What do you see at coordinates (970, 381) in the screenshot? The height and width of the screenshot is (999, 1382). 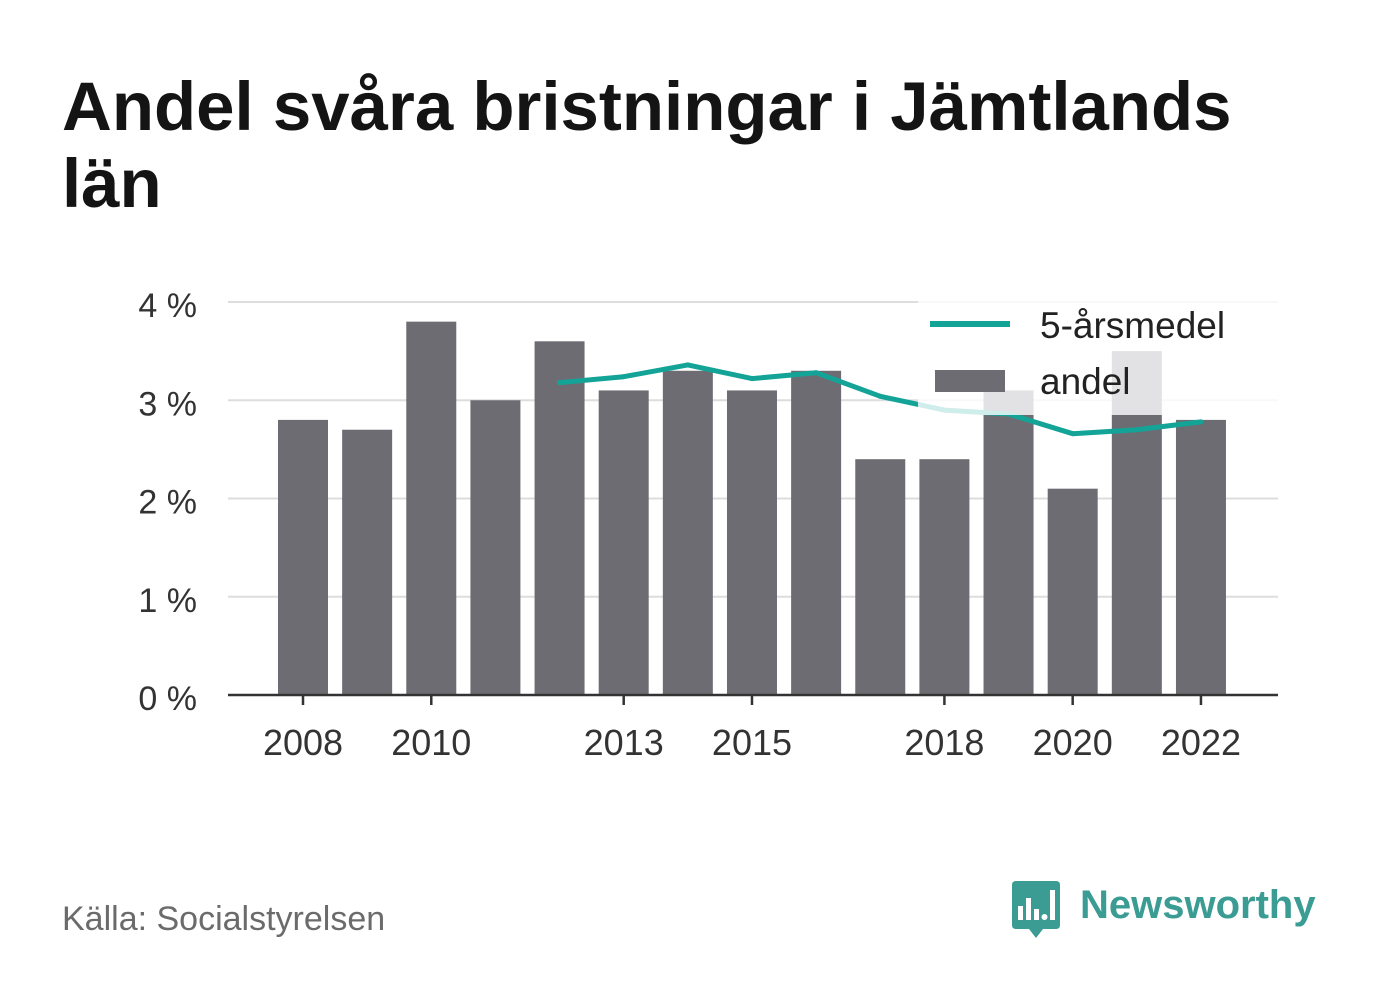 I see `legend-swatch-andel` at bounding box center [970, 381].